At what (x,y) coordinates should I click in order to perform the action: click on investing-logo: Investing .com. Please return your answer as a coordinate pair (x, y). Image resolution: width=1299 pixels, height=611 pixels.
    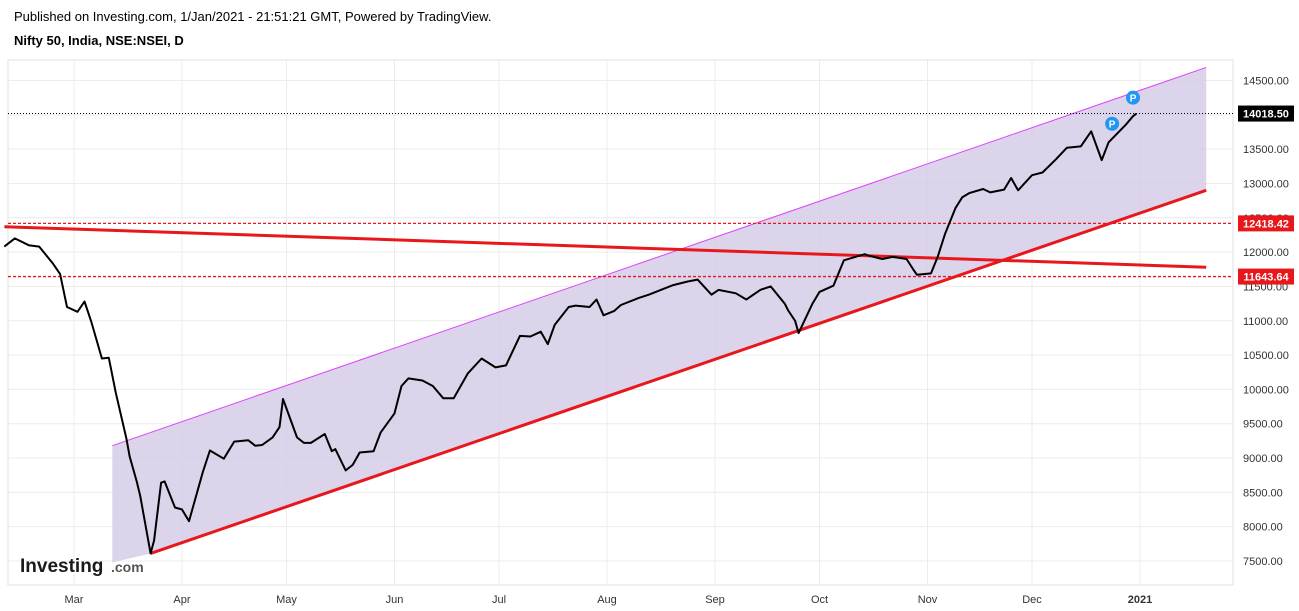
    Looking at the image, I should click on (82, 566).